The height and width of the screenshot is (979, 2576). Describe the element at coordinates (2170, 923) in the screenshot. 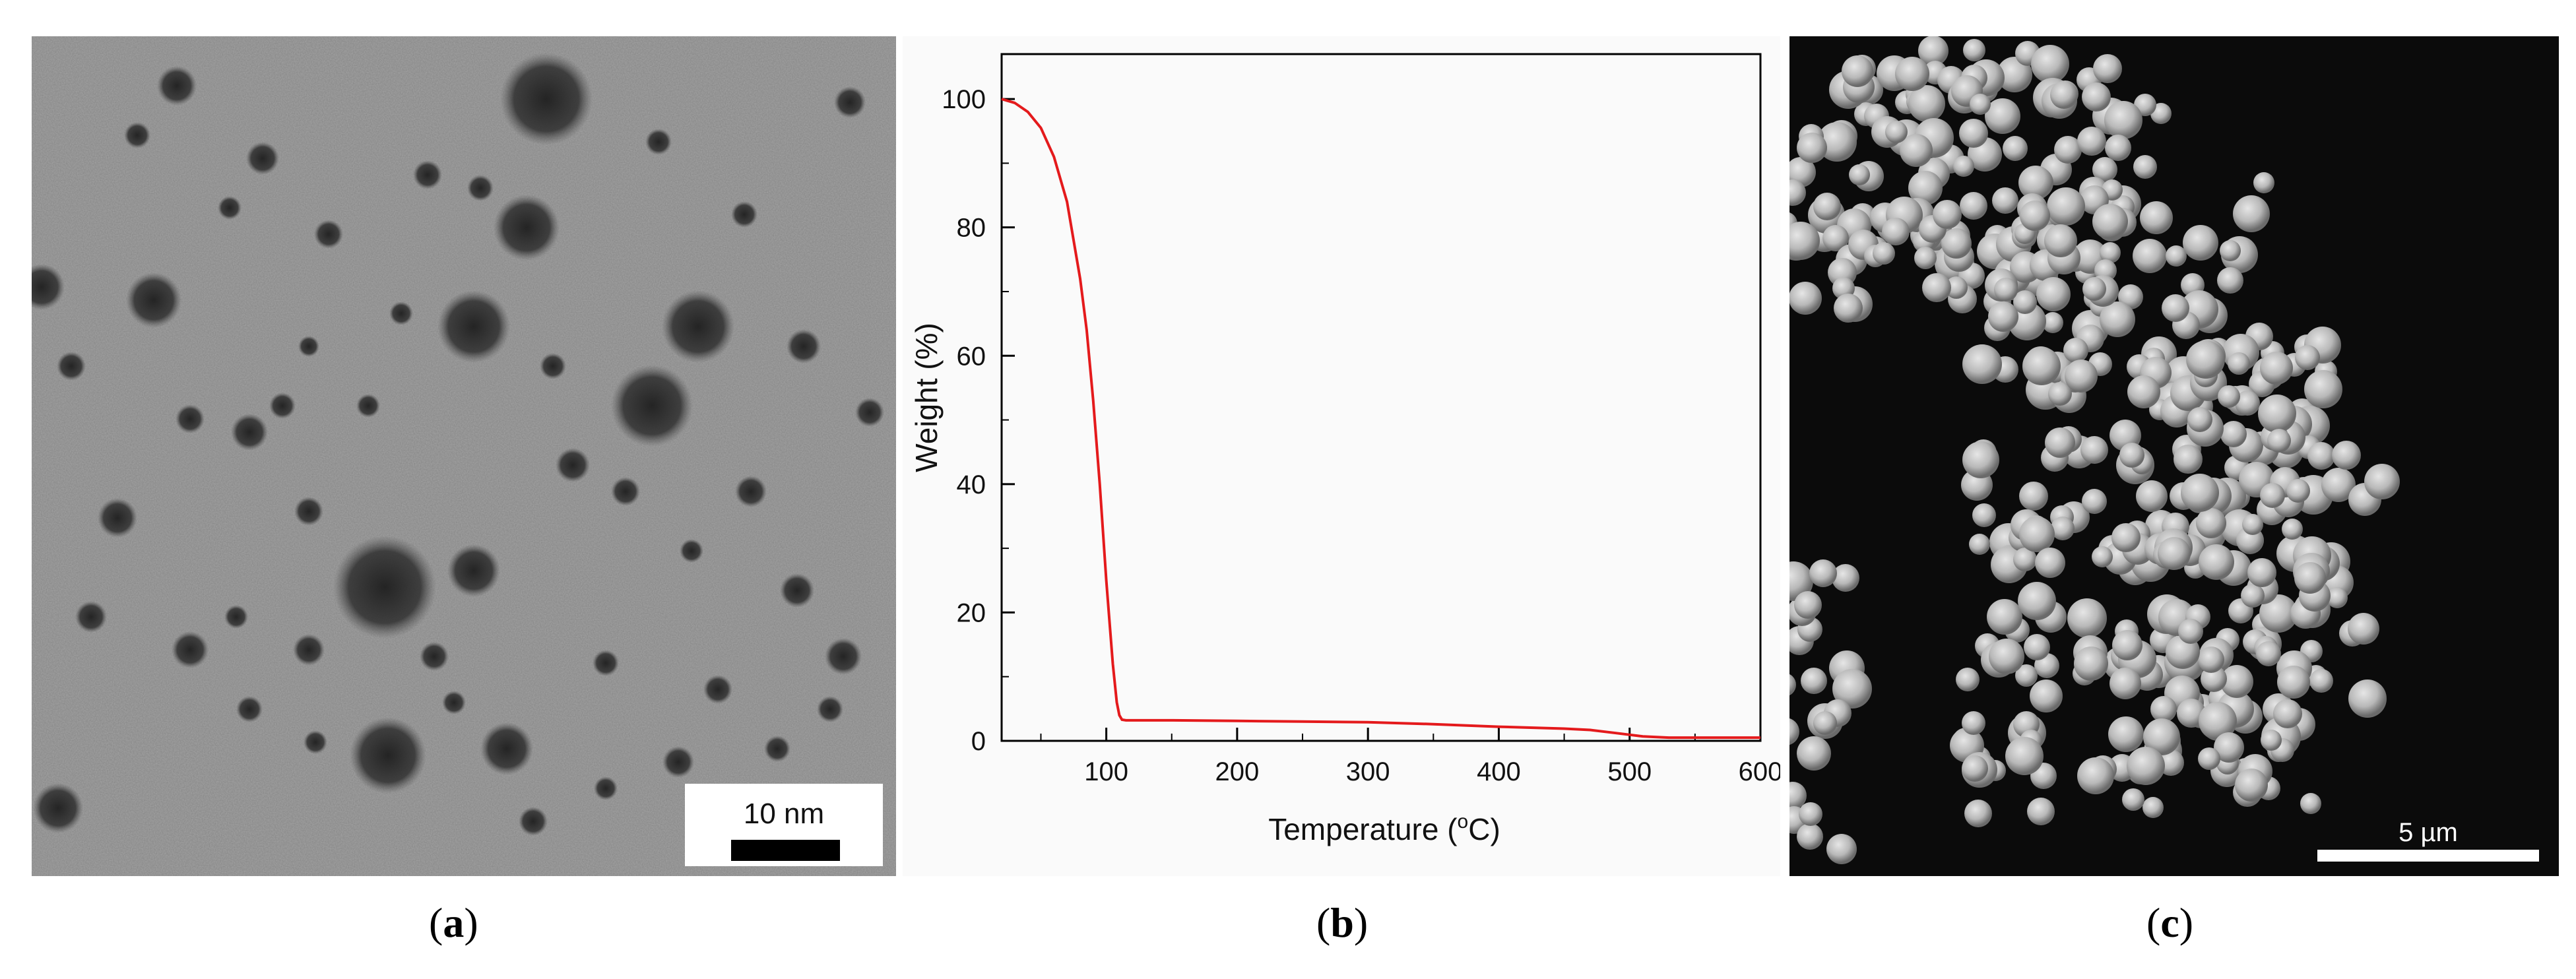

I see `panel-label-c: (c)` at that location.